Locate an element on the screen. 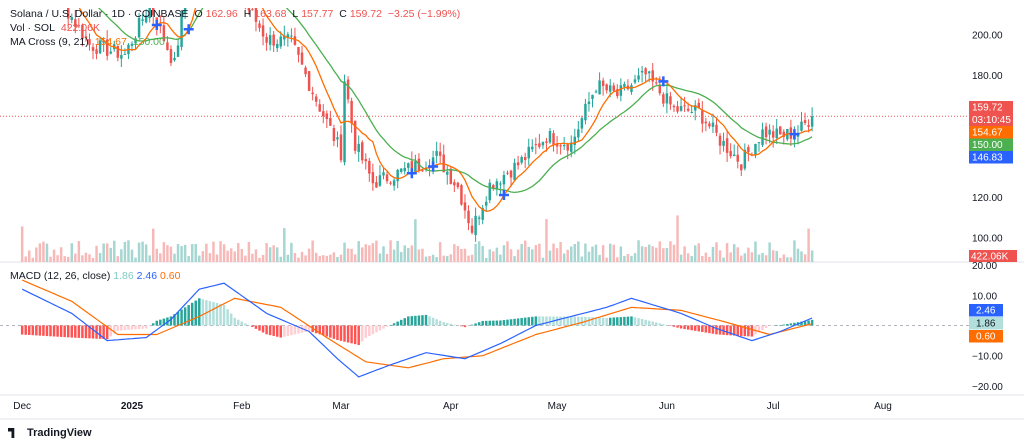 Image resolution: width=1024 pixels, height=445 pixels. price-axis-tick: 100.00 is located at coordinates (987, 239).